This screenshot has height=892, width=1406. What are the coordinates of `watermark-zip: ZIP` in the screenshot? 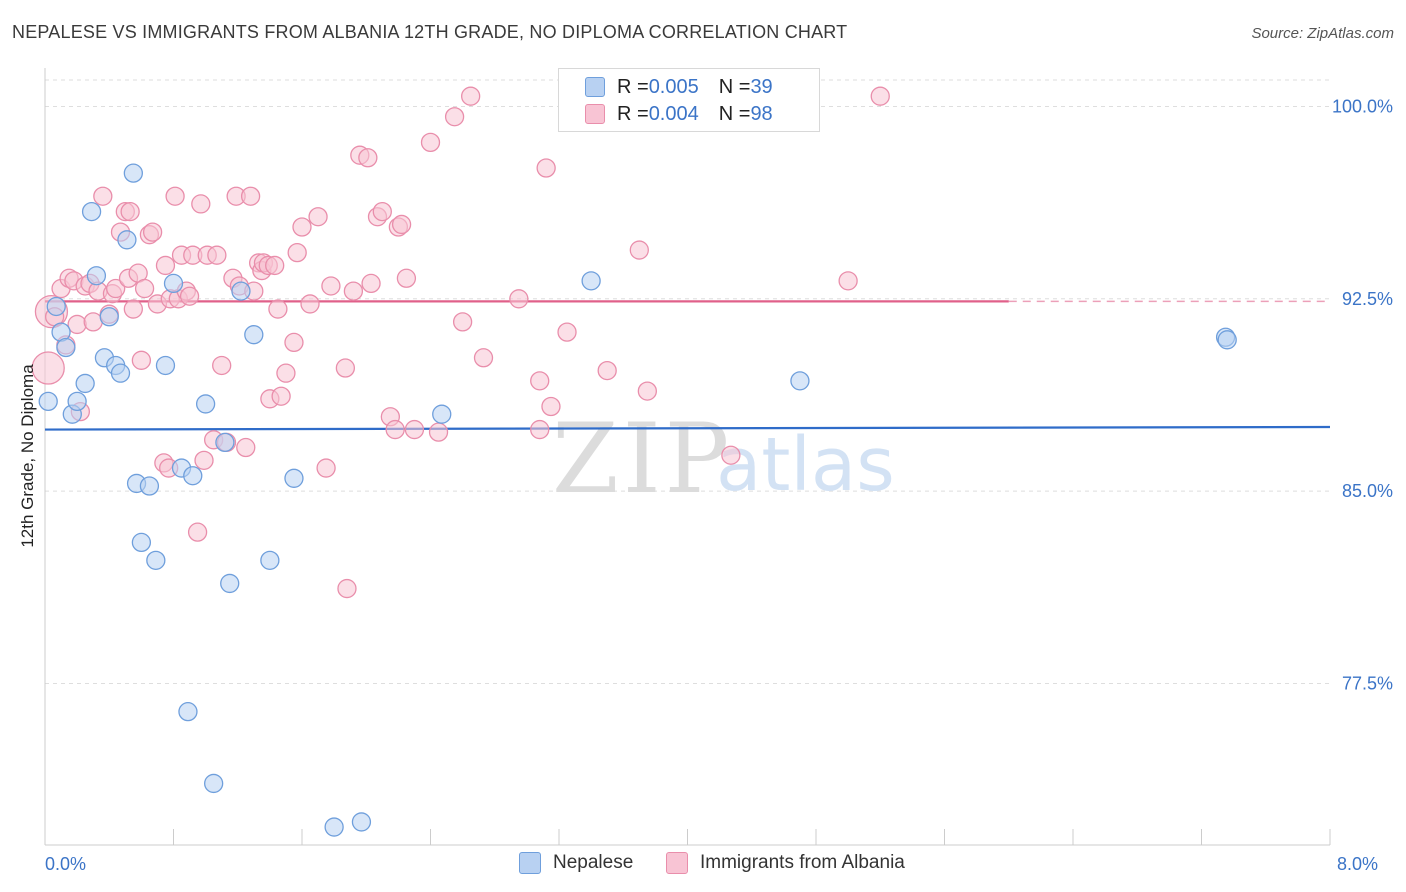 It's located at (642, 459).